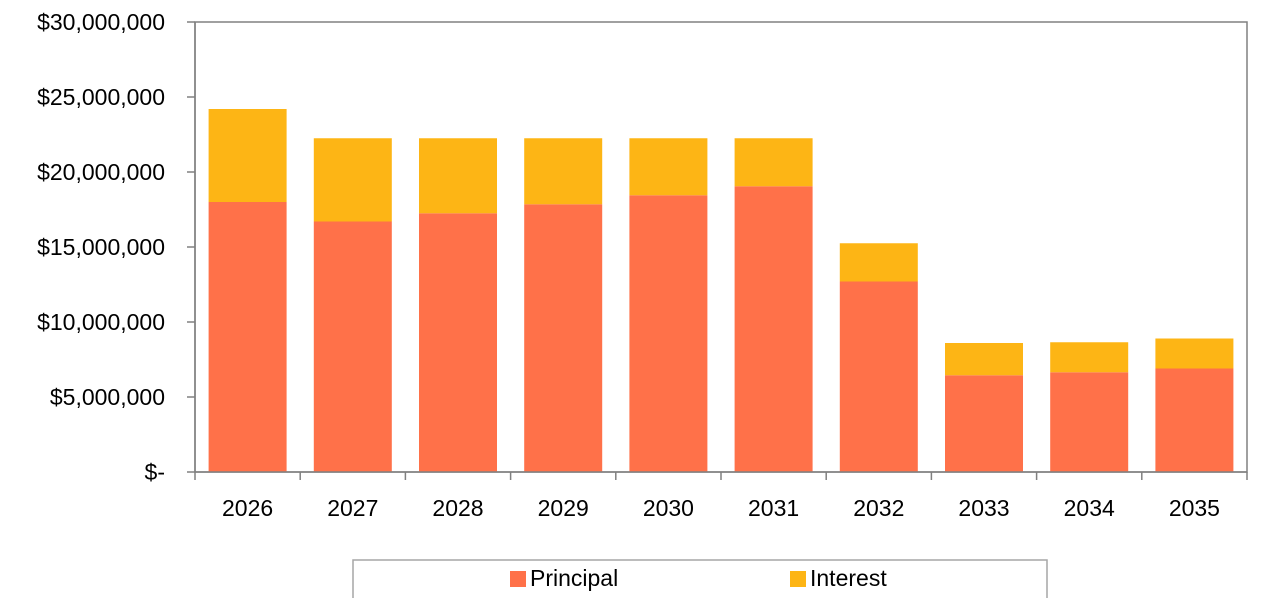 The width and height of the screenshot is (1261, 598). What do you see at coordinates (101, 322) in the screenshot?
I see `y-tick-label: $10,000,000` at bounding box center [101, 322].